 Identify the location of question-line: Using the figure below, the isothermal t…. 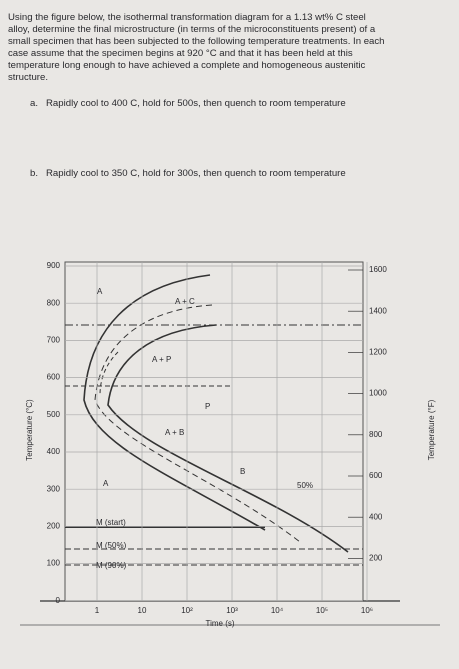
(187, 17).